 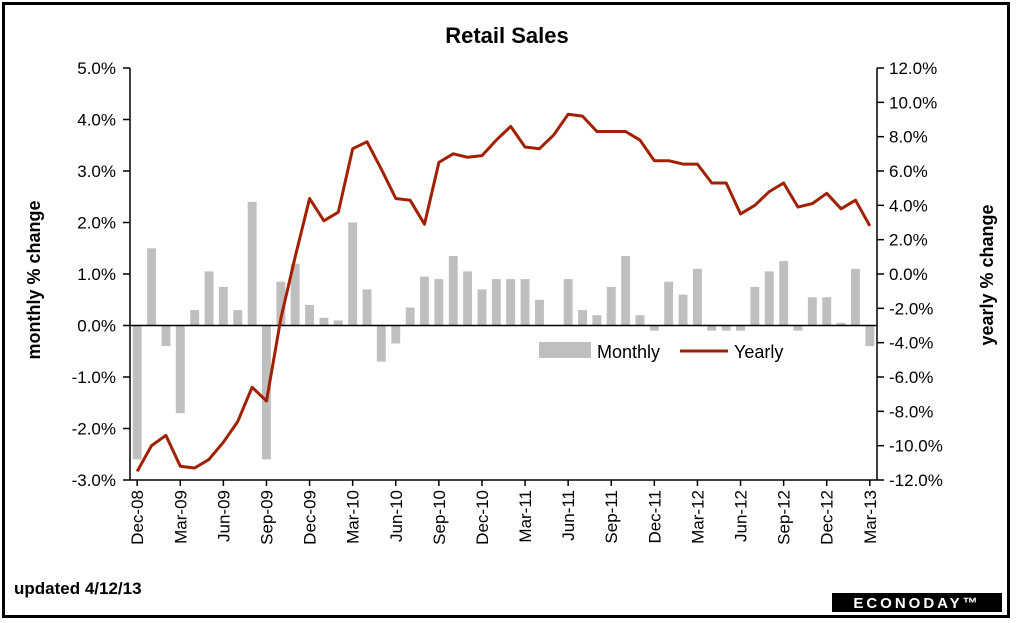 I want to click on right-tick-label: 0.0%, so click(x=908, y=274).